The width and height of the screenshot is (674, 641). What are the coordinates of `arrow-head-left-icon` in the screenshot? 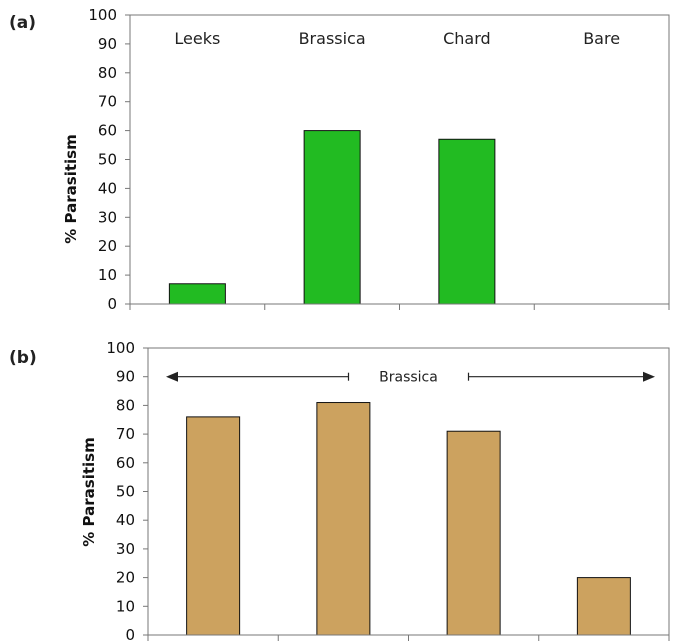 It's located at (172, 376).